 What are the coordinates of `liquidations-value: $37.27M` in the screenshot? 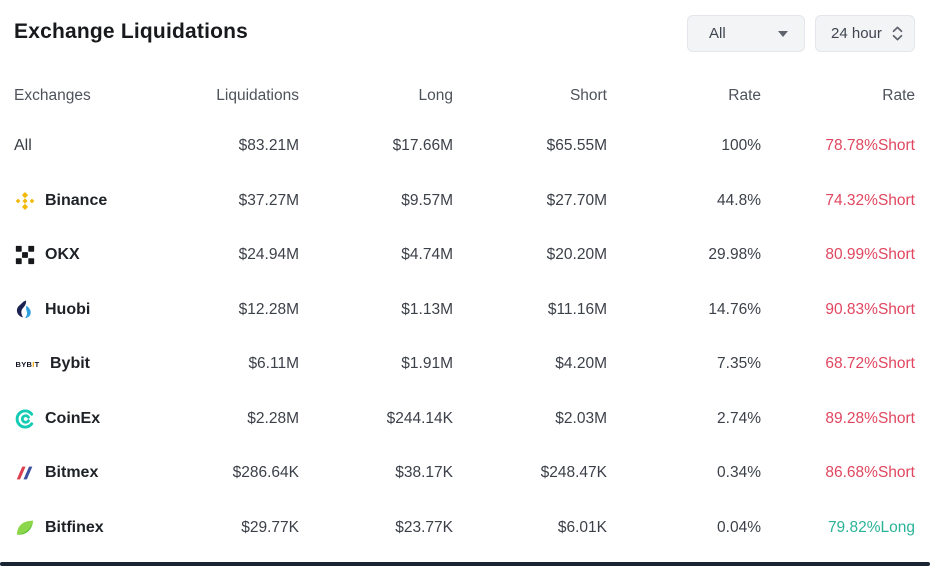 It's located at (268, 200).